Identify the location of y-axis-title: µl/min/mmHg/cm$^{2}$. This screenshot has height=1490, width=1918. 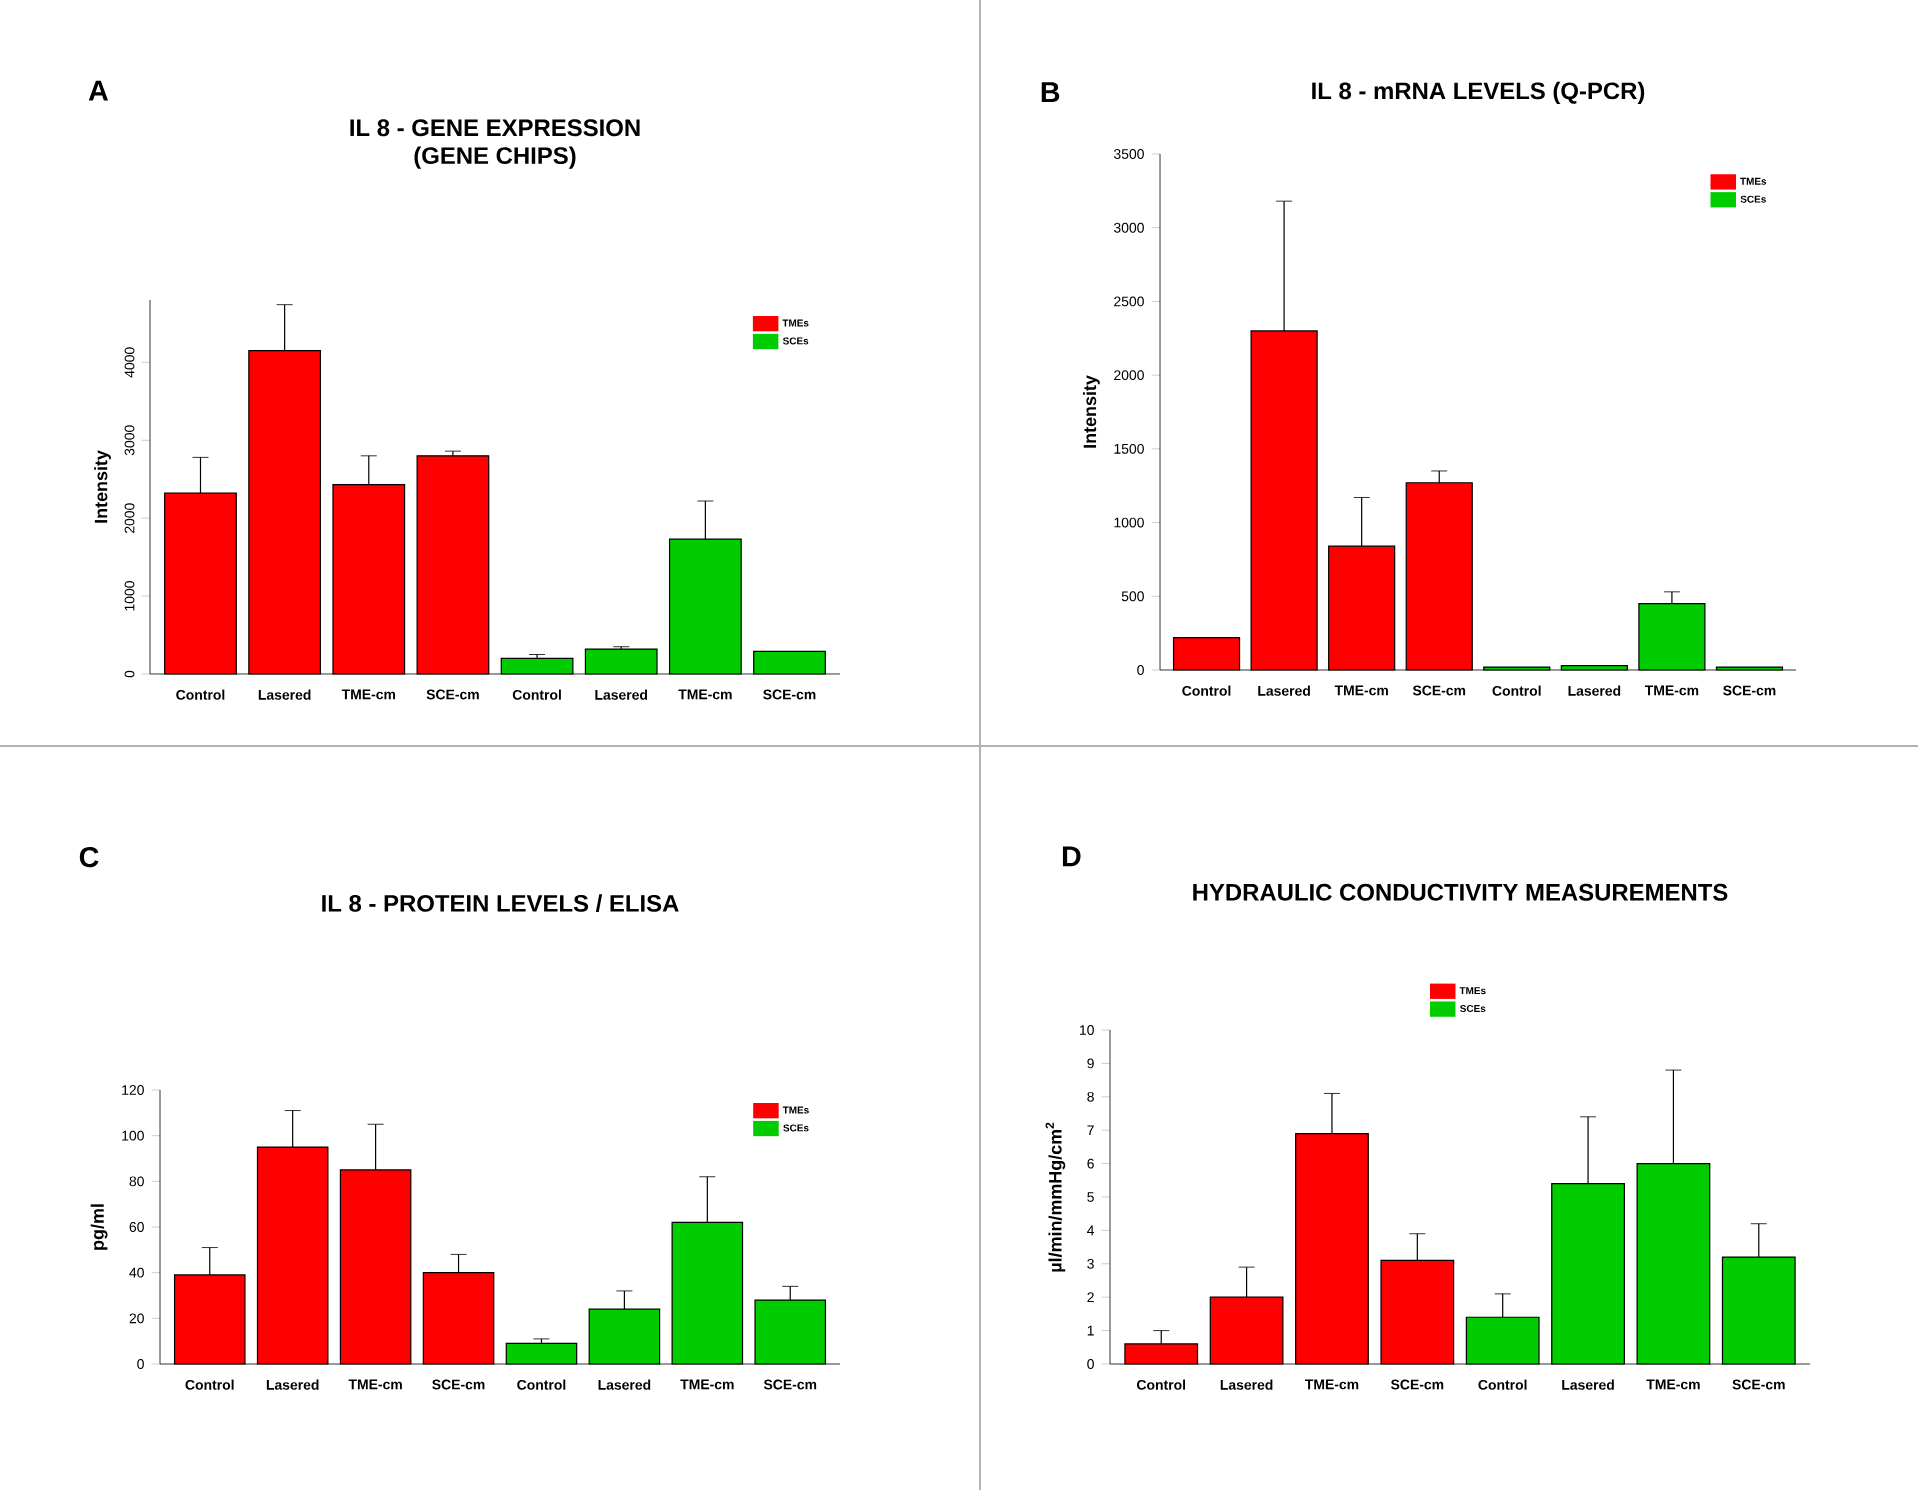
(1055, 1197).